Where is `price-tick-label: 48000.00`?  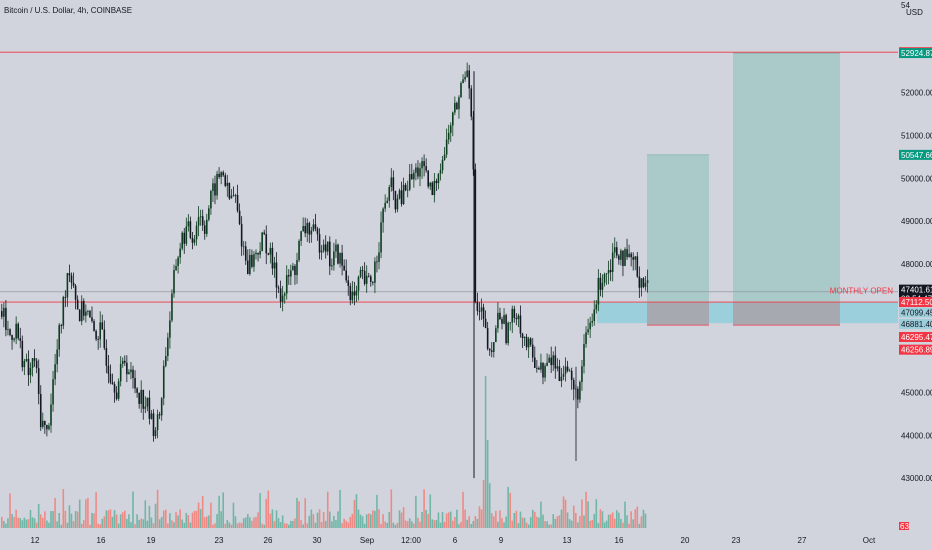 price-tick-label: 48000.00 is located at coordinates (916, 264).